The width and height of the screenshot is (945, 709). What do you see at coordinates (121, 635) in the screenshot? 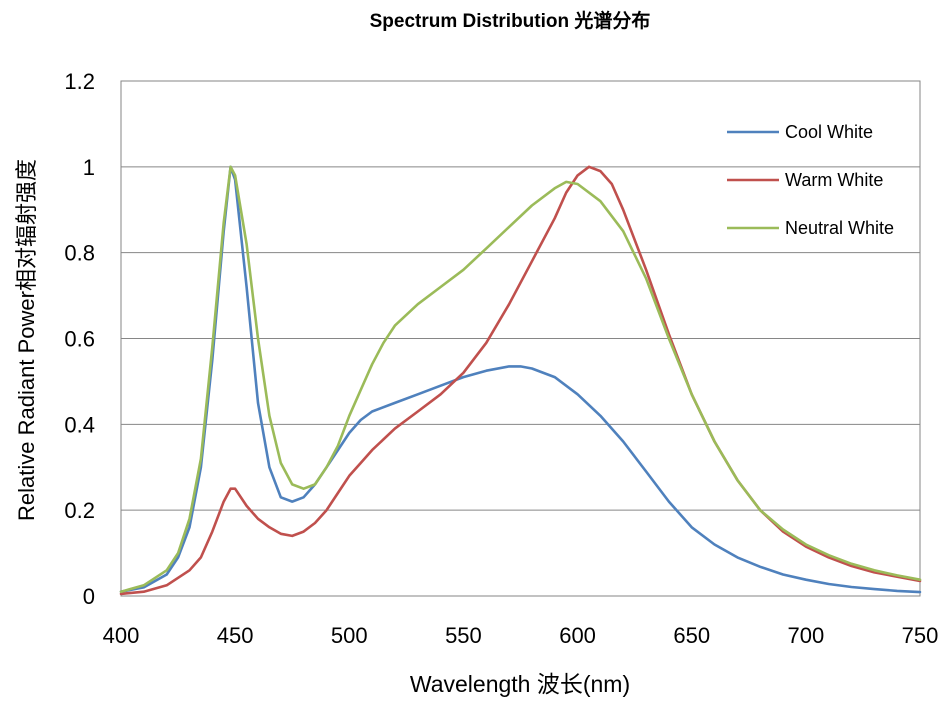
I see `x-tick-label: 400` at bounding box center [121, 635].